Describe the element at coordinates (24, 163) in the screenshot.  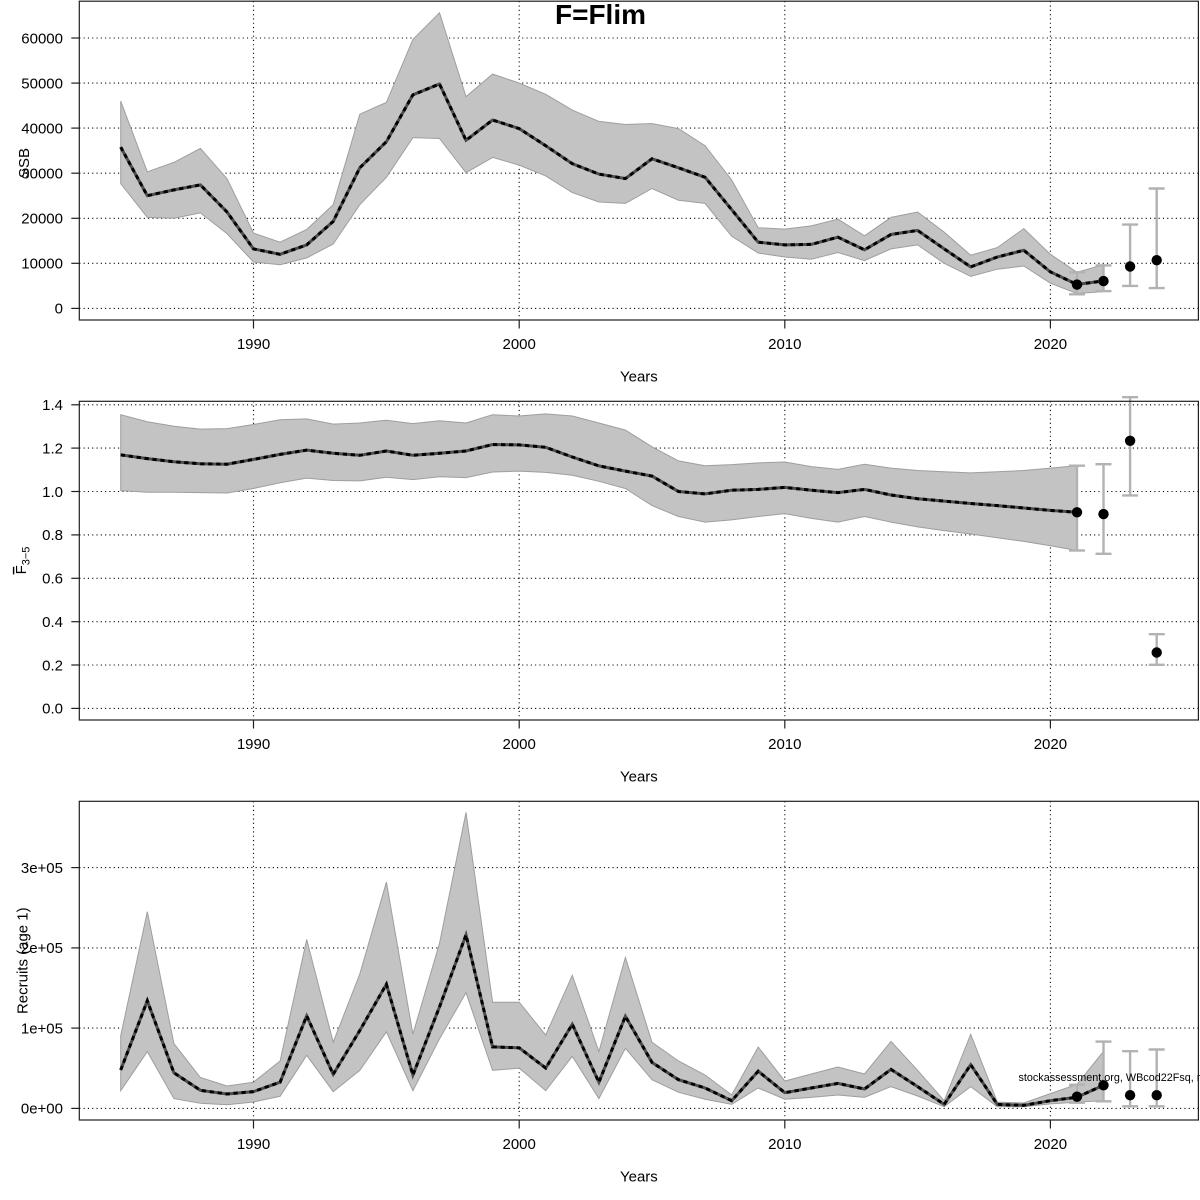
I see `svg-text: SSB` at that location.